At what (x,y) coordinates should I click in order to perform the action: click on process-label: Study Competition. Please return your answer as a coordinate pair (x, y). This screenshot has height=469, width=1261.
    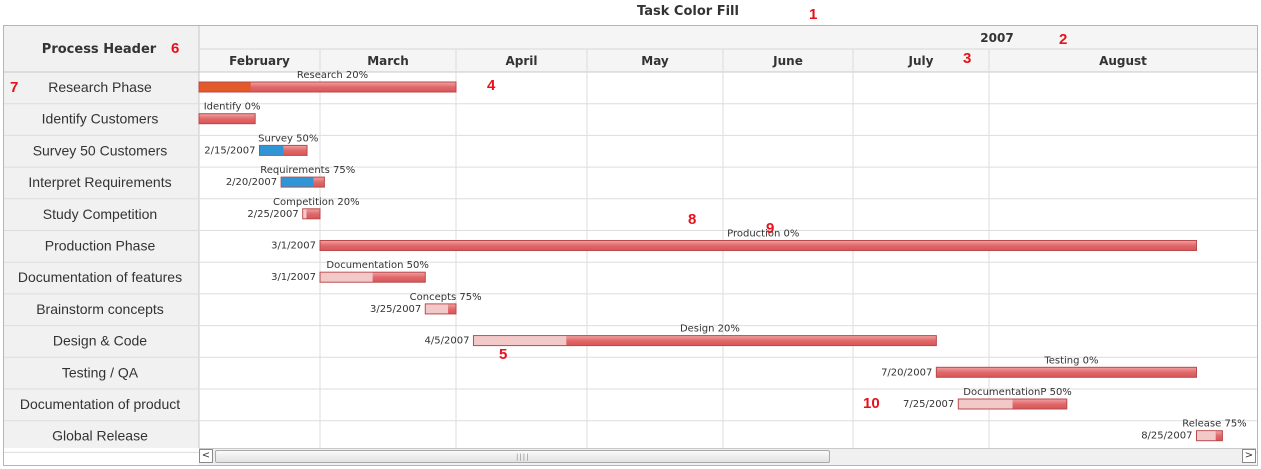
    Looking at the image, I should click on (100, 214).